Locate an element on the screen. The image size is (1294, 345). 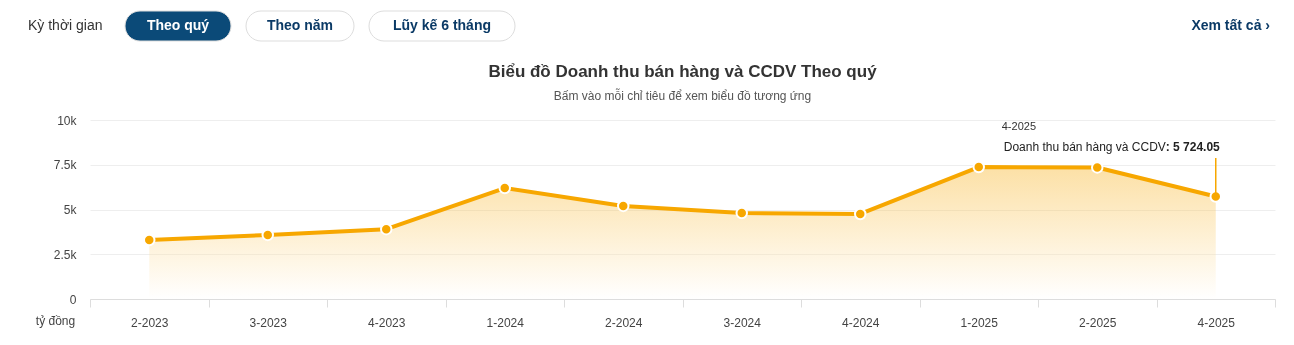
x-tick-label: 3-2024 is located at coordinates (742, 322).